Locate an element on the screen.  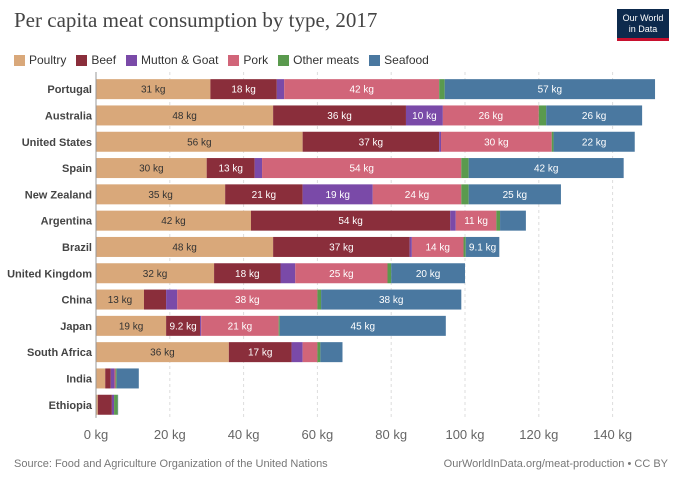
data-label-new-zealand-seafood: 25 kg is located at coordinates (515, 195).